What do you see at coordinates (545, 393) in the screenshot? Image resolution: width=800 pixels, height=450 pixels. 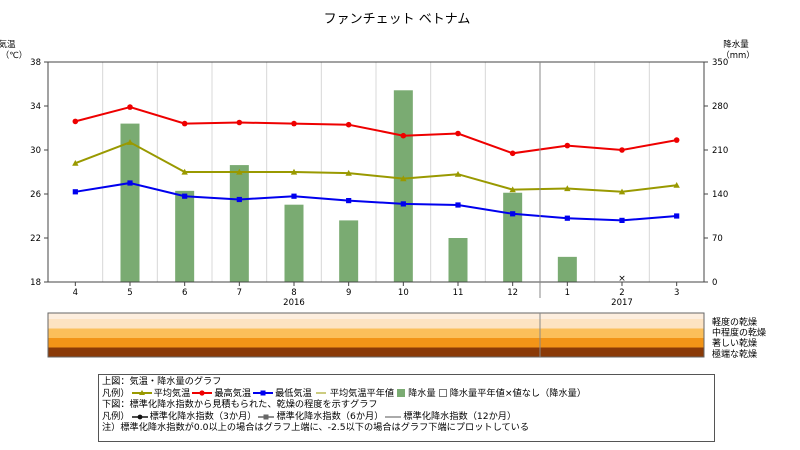 I see `legend-no-value: ×値なし（降水量）` at bounding box center [545, 393].